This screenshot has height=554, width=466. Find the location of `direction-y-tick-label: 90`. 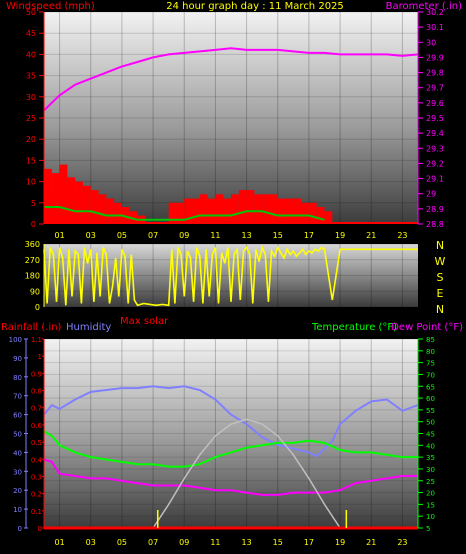

direction-y-tick-label: 90 is located at coordinates (35, 291).